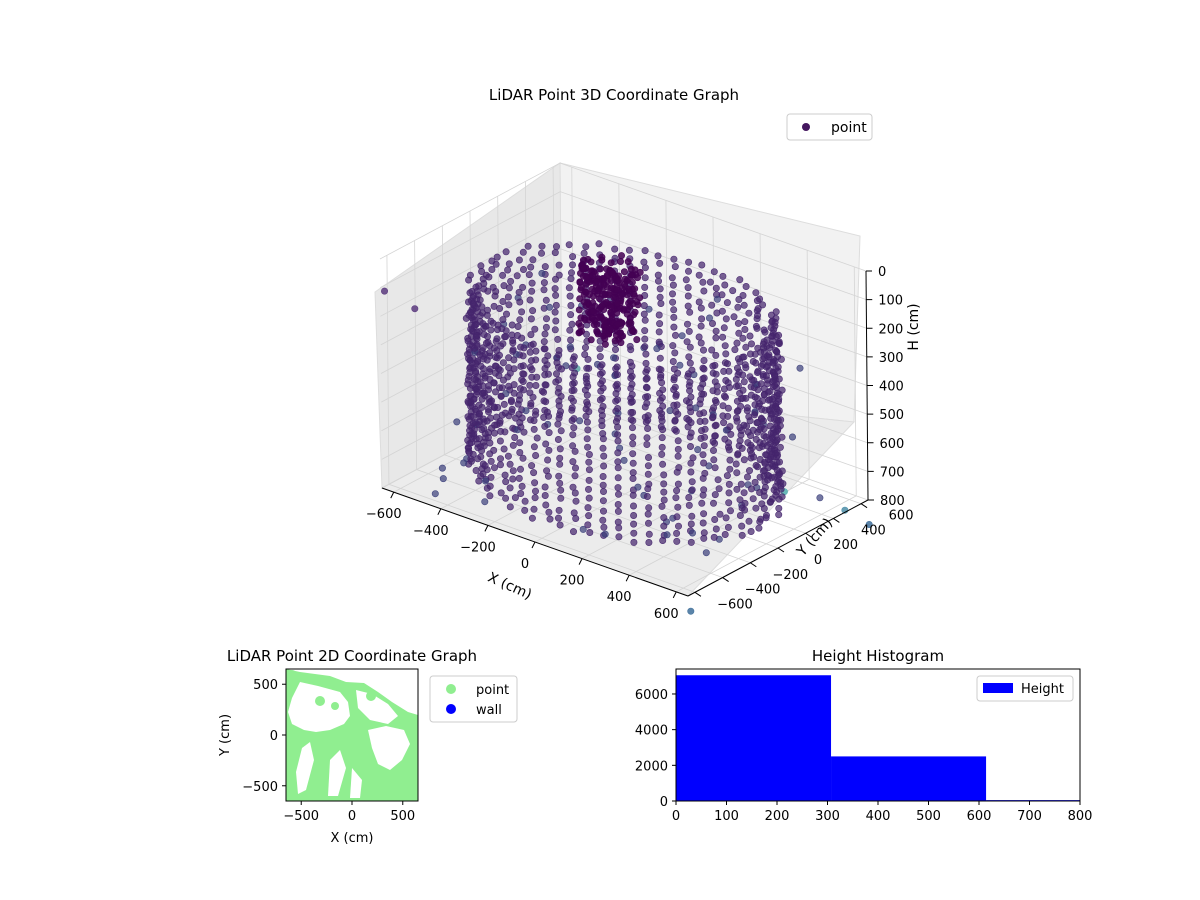  Describe the element at coordinates (892, 472) in the screenshot. I see `tick-label-z-3d: 700` at that location.